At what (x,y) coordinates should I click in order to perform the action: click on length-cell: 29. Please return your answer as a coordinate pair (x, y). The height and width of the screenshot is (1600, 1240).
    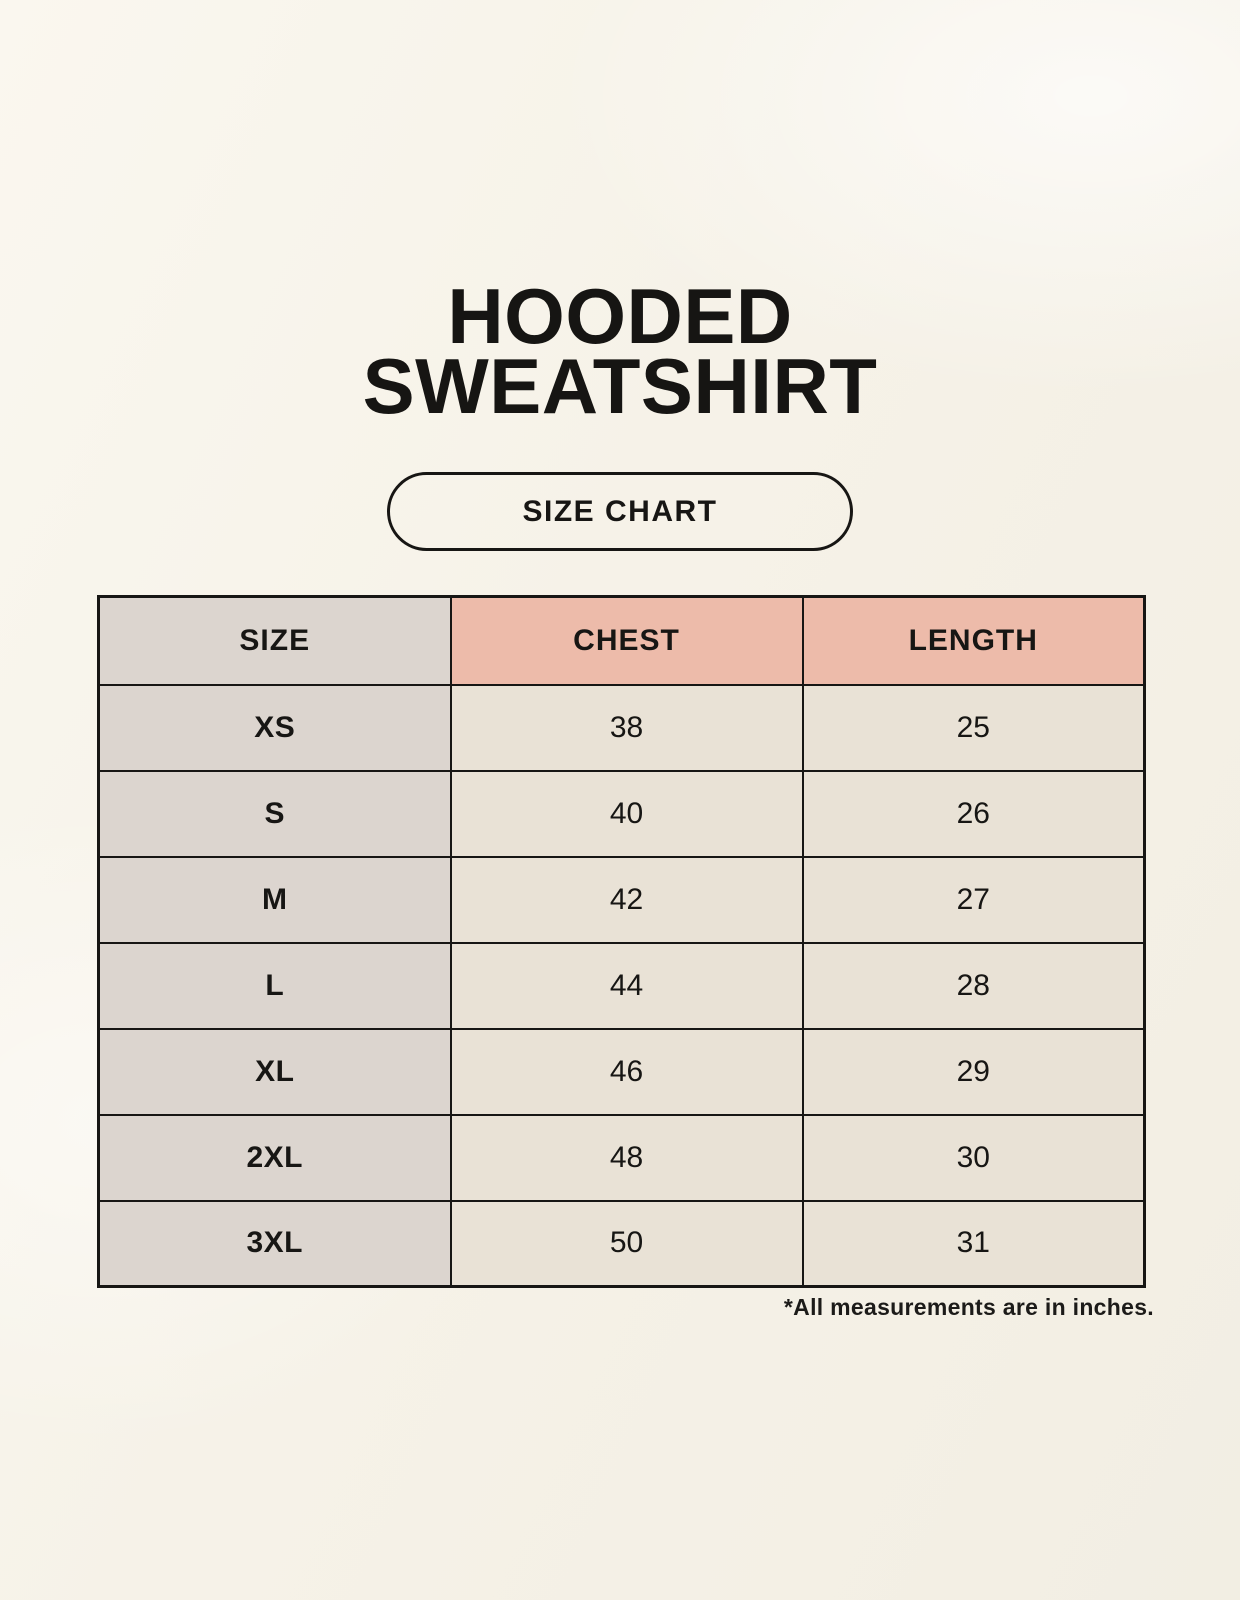
    Looking at the image, I should click on (973, 1071).